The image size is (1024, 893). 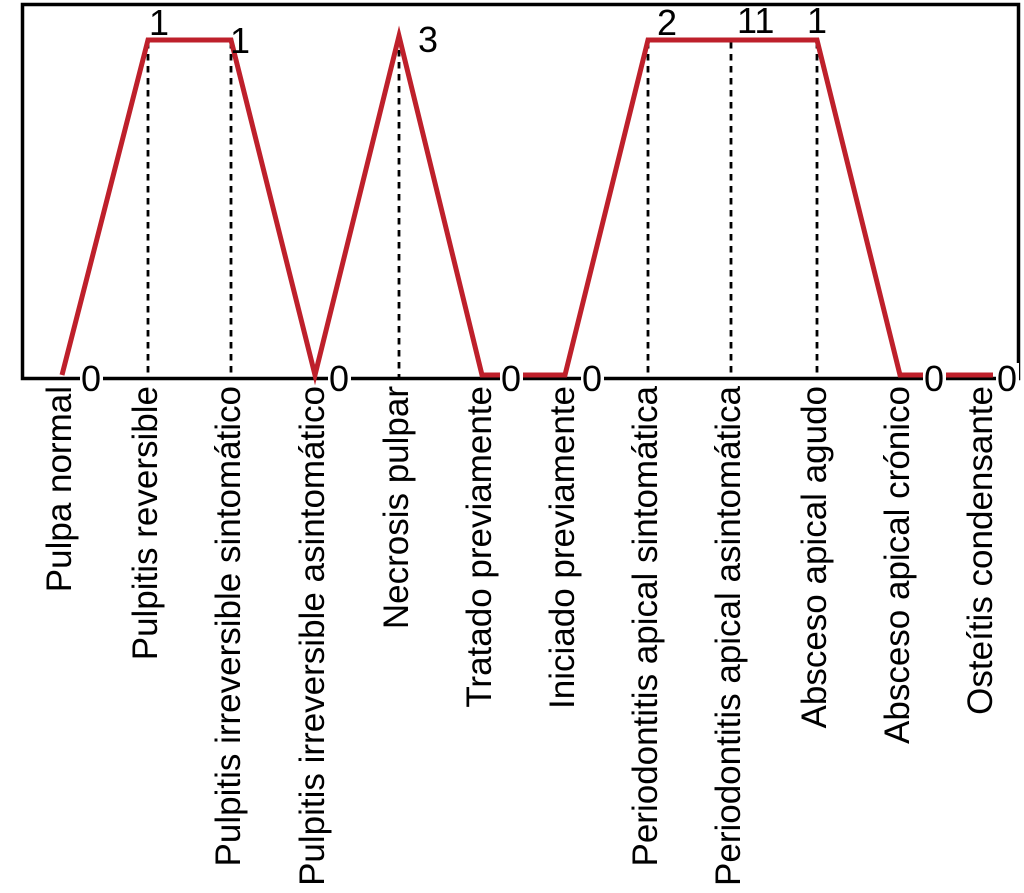 I want to click on category-label: Periodontitis apical sintomática, so click(x=645, y=625).